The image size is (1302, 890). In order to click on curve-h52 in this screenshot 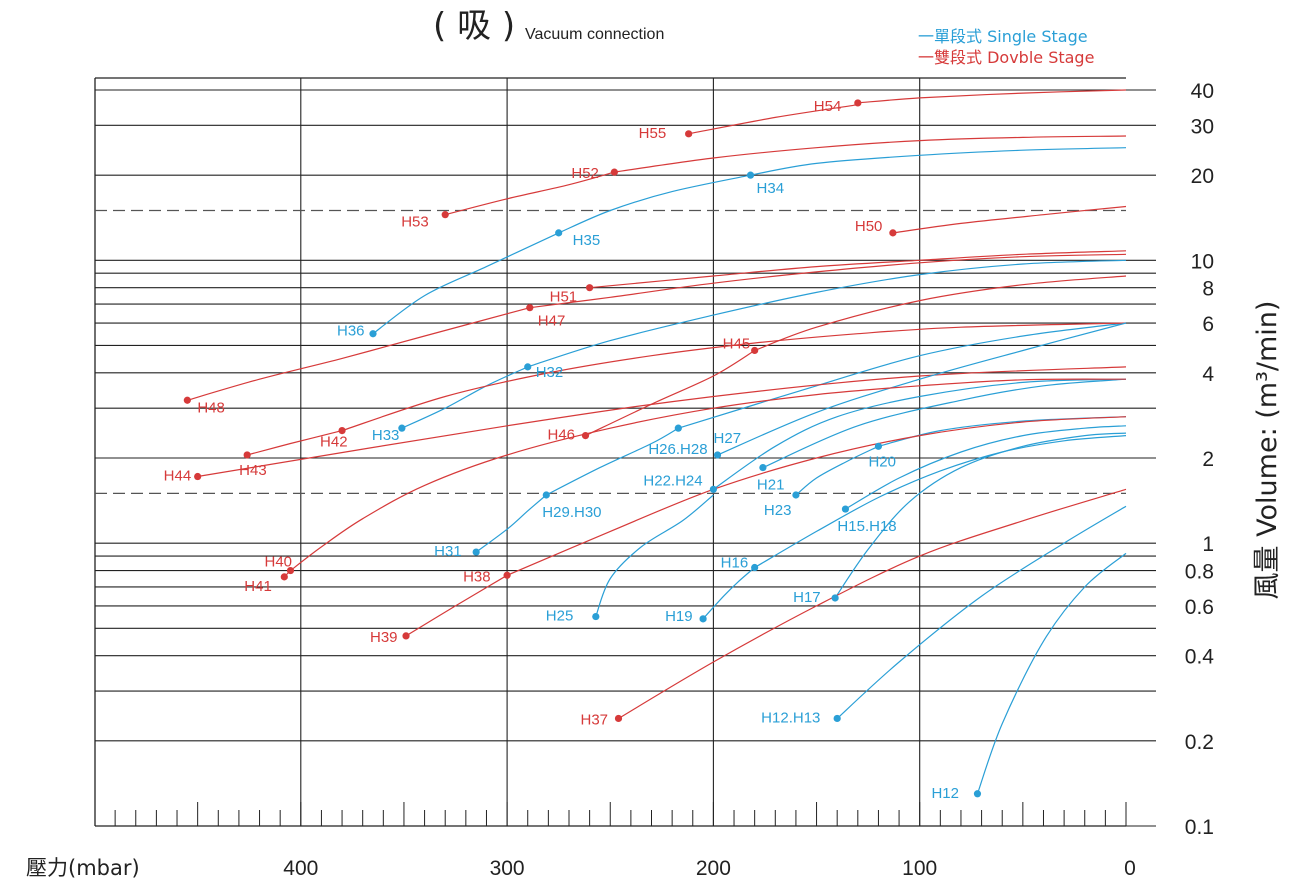, I will do `click(870, 154)`.